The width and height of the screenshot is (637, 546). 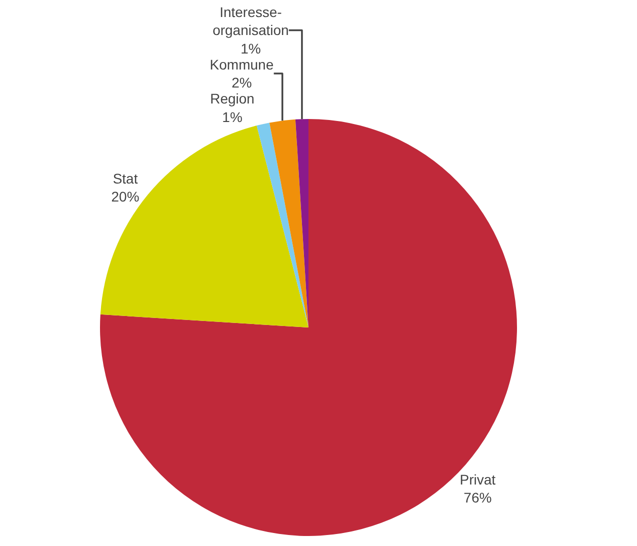 What do you see at coordinates (242, 82) in the screenshot?
I see `data-label: 2%` at bounding box center [242, 82].